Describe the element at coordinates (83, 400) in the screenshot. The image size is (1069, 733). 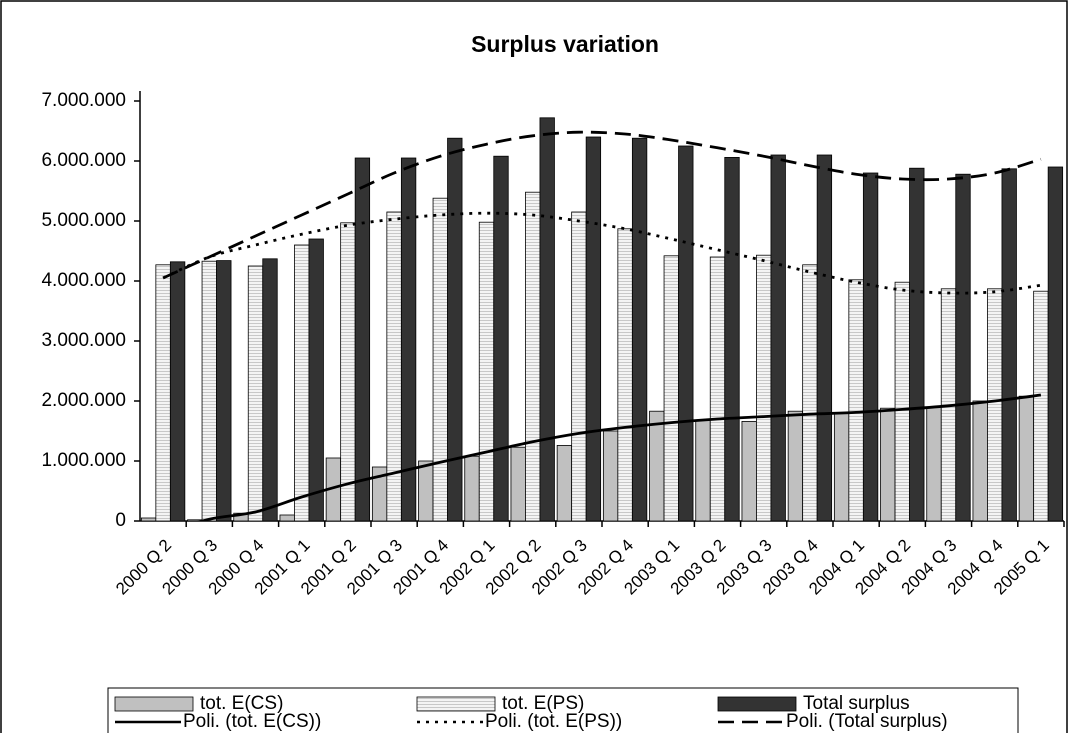
I see `y-tick-label: 2.000.000` at that location.